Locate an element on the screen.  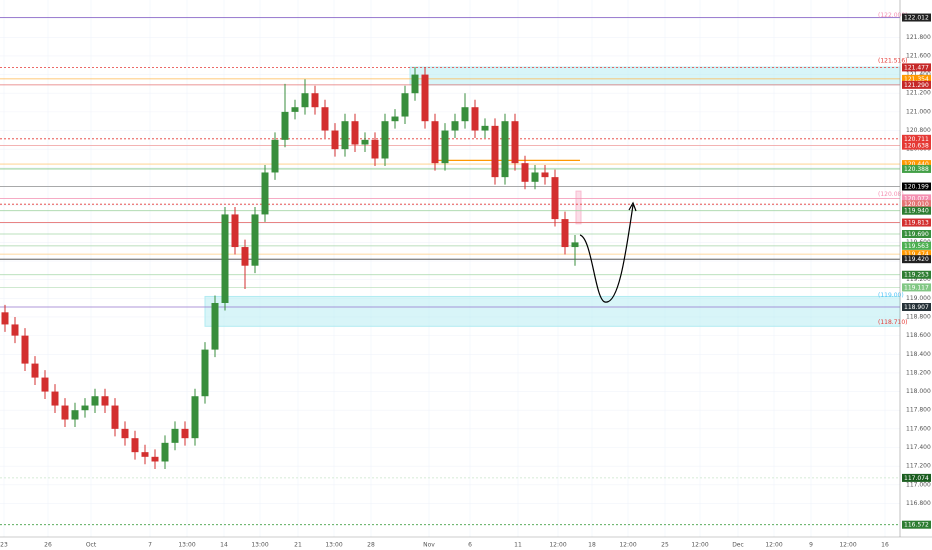
x-tick-label: Oct is located at coordinates (91, 545).